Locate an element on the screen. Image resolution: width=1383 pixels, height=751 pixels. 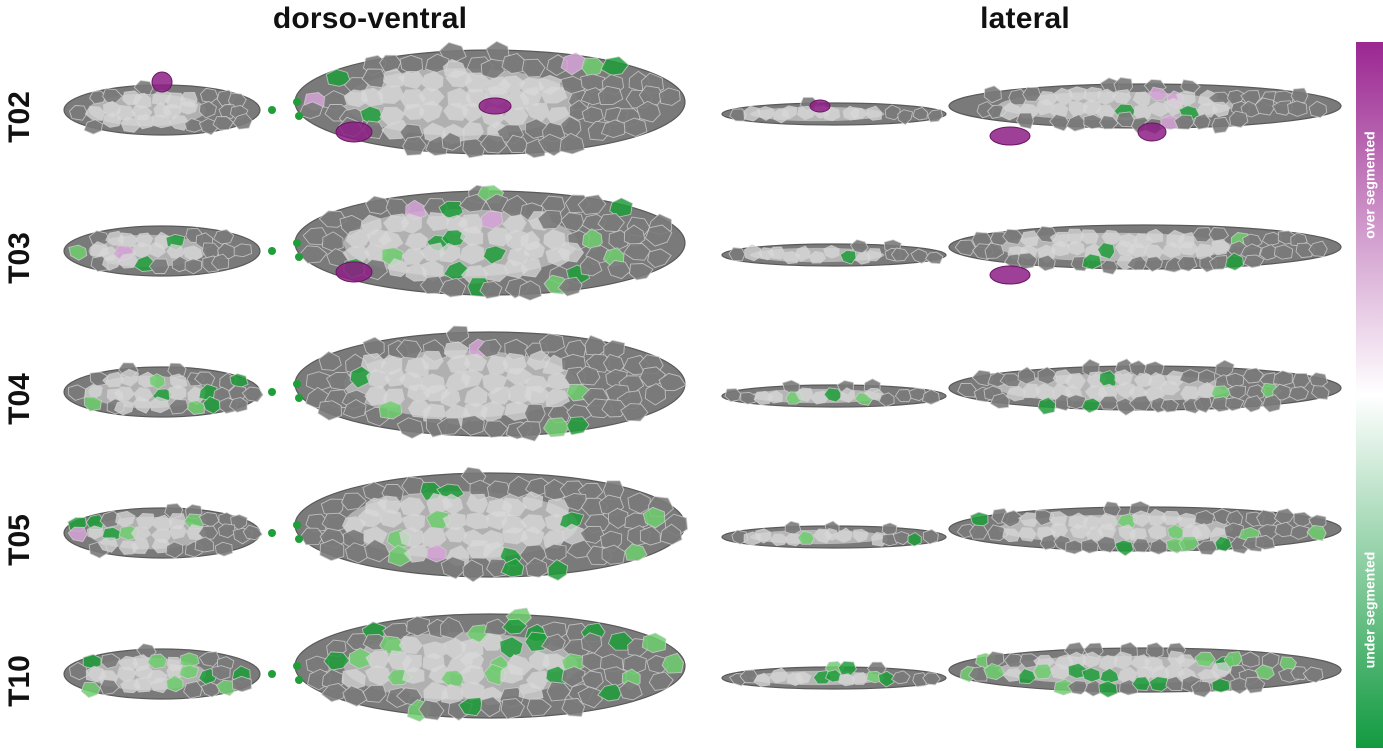
colorbar-label-over: over segmented is located at coordinates (1369, 185).